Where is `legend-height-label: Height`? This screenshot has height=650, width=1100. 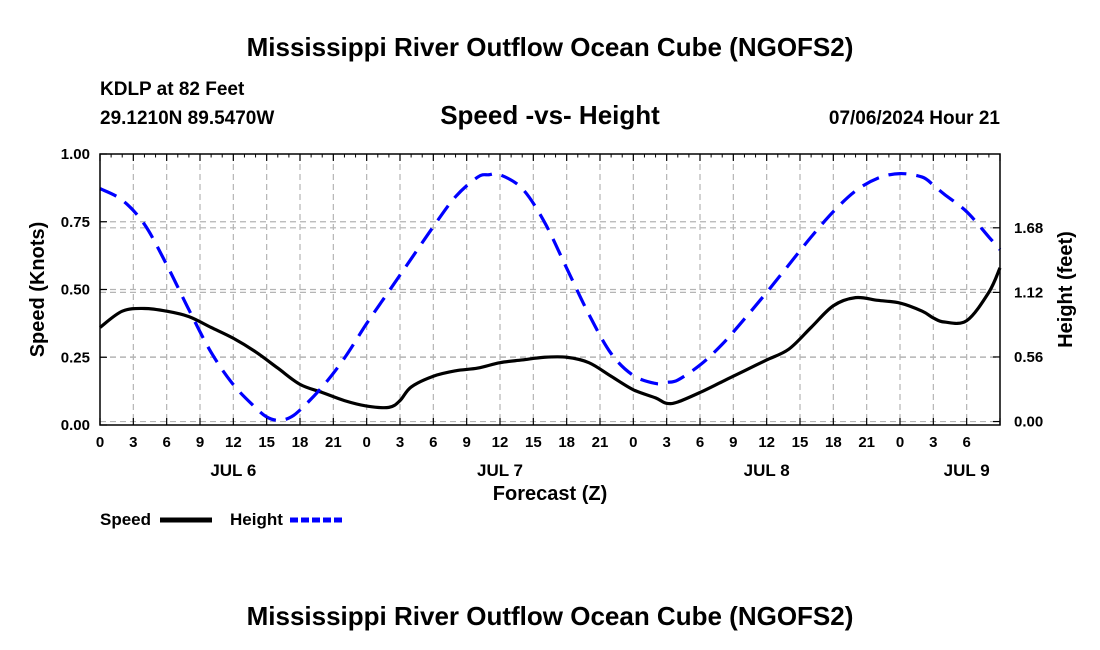
legend-height-label: Height is located at coordinates (256, 519).